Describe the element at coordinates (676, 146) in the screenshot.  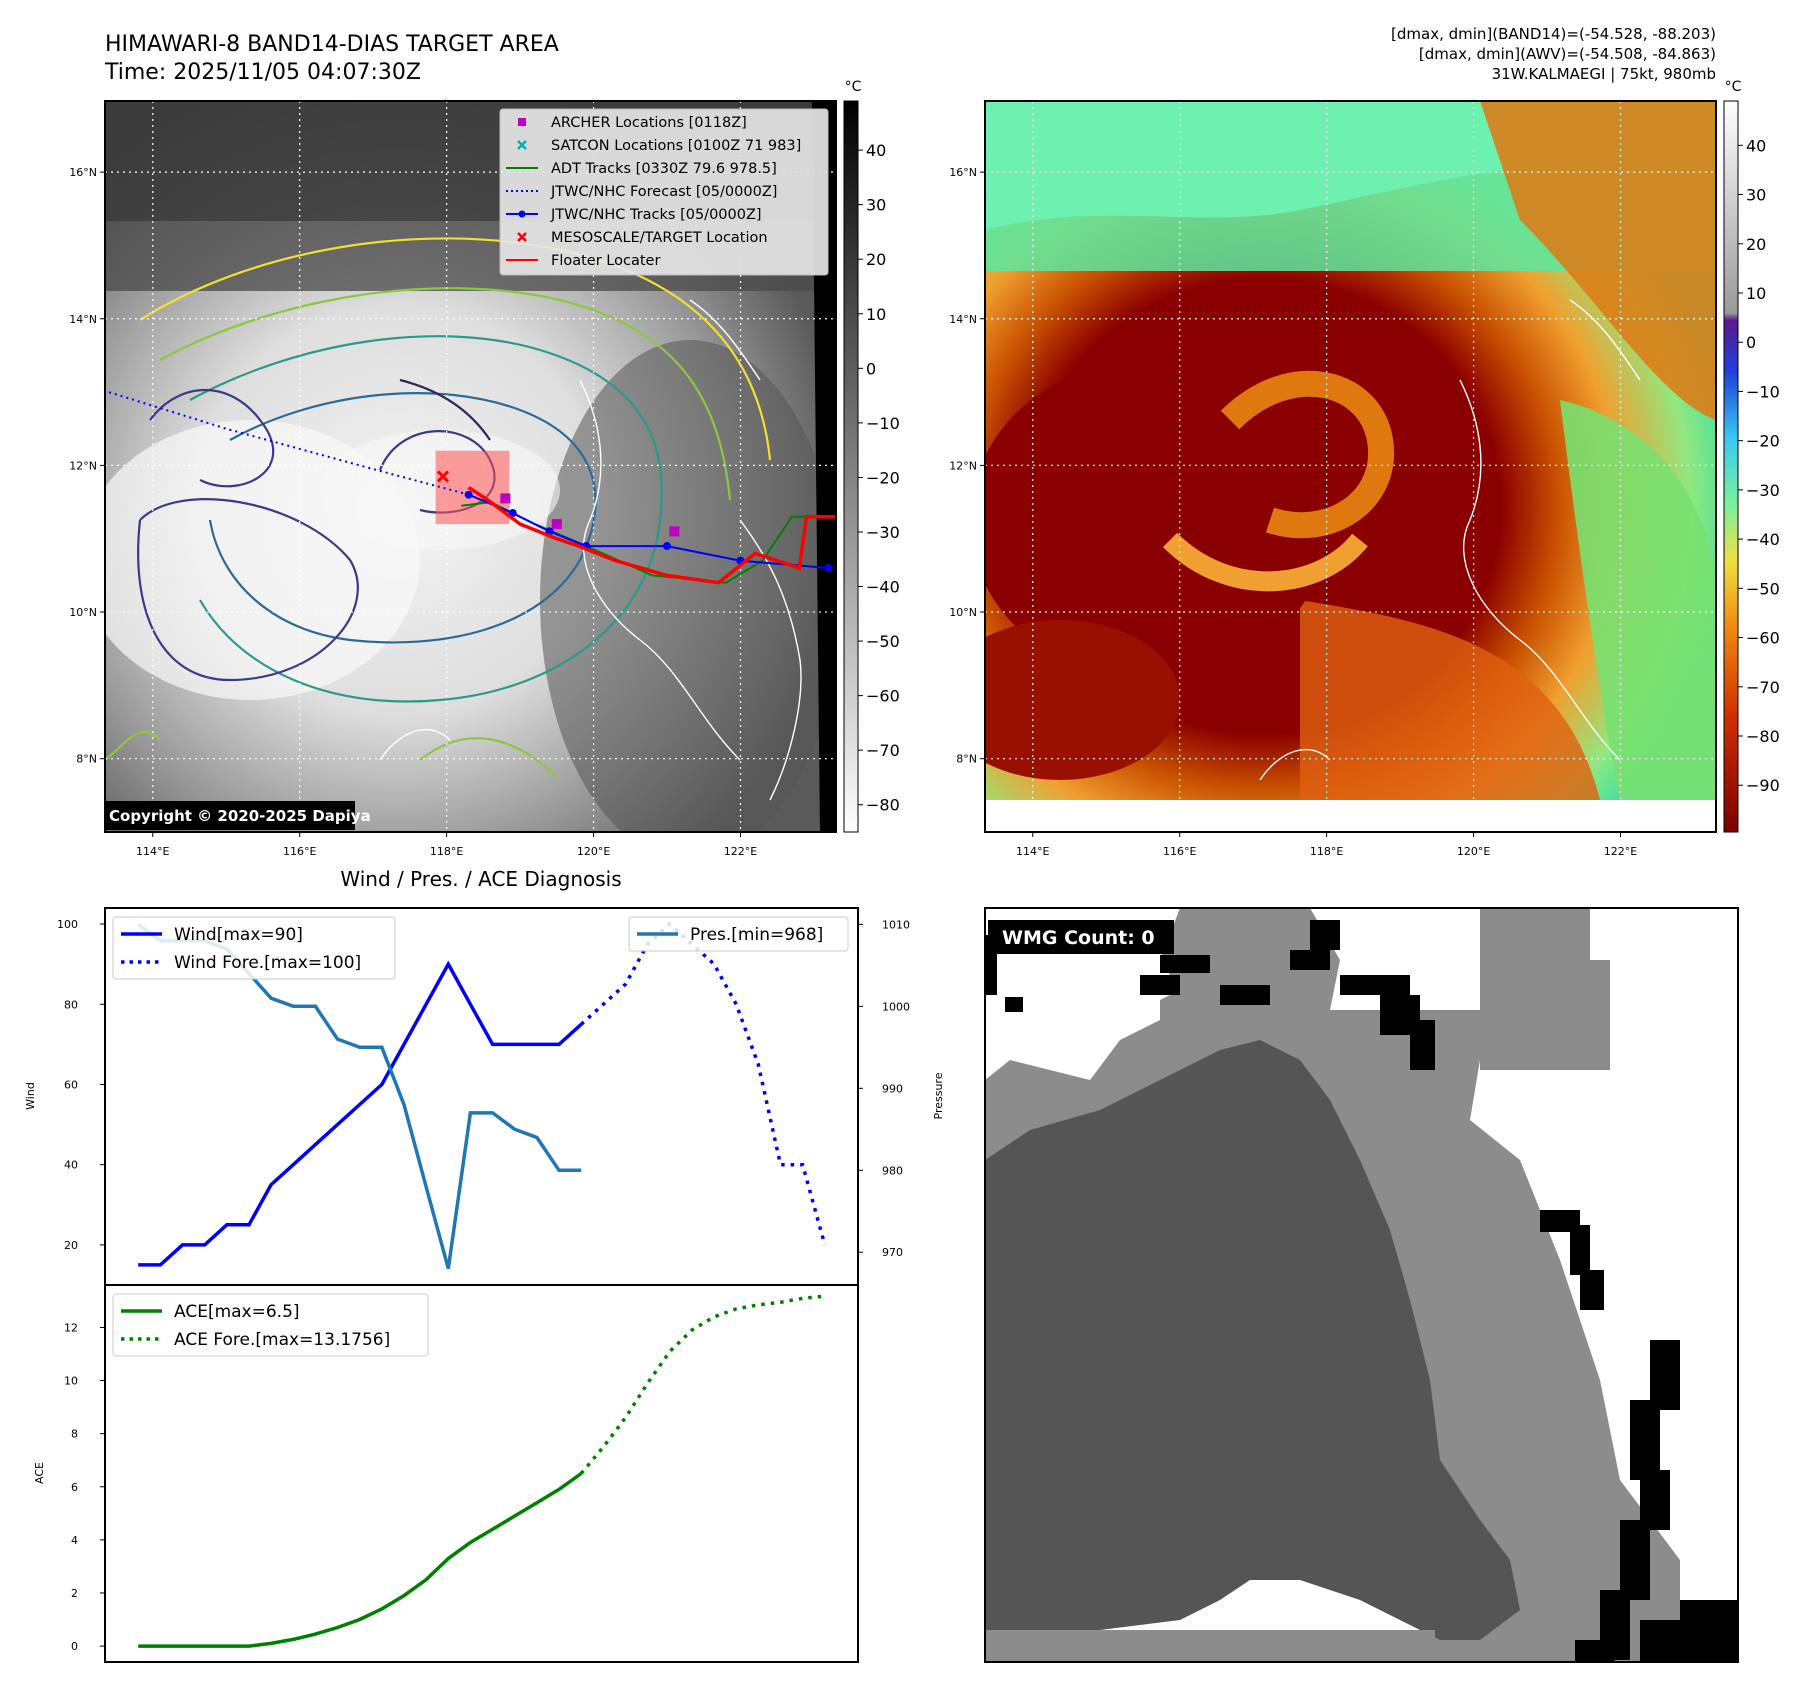
I see `legend-label: SATCON Locations [0100Z 71 983]` at that location.